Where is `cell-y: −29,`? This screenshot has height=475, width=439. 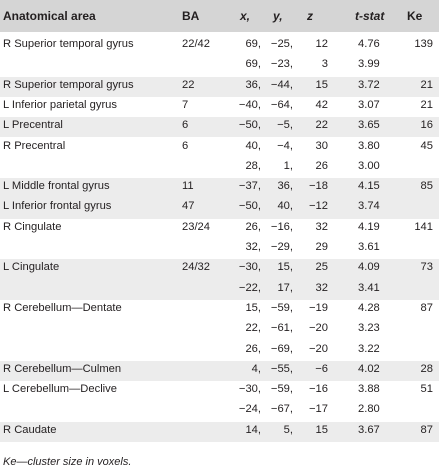
cell-y: −29, is located at coordinates (281, 247).